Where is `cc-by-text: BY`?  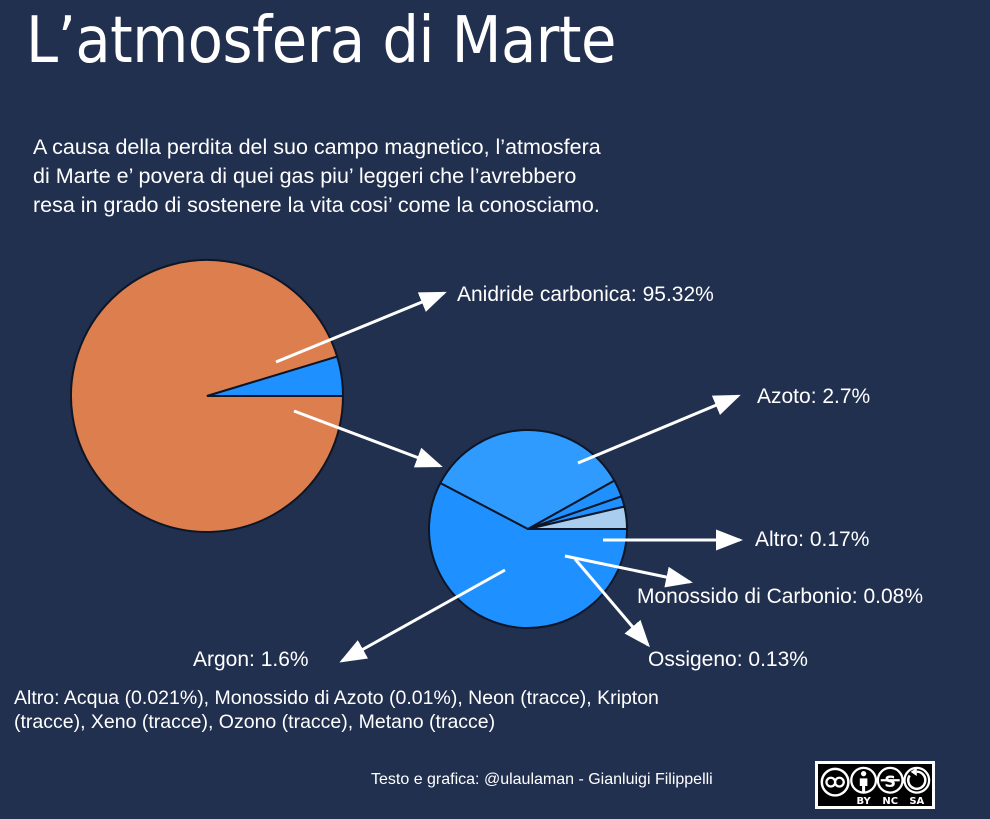
cc-by-text: BY is located at coordinates (863, 801).